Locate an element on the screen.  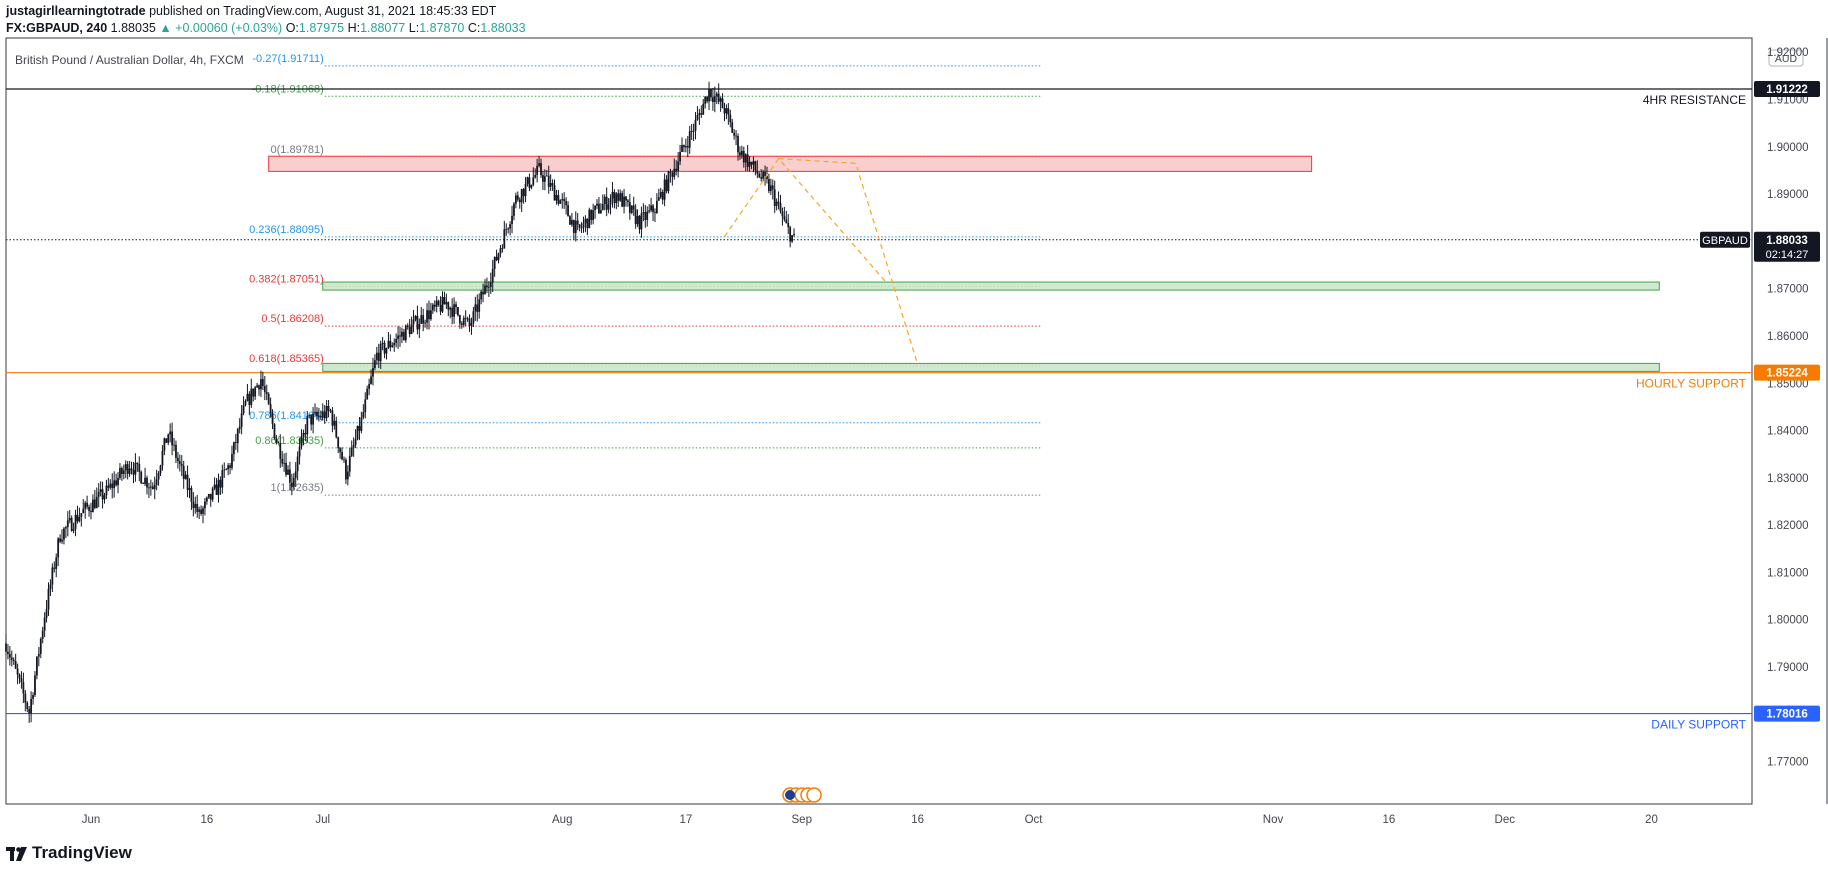
fib-level-label: 0.86(1.83635) is located at coordinates (289, 441).